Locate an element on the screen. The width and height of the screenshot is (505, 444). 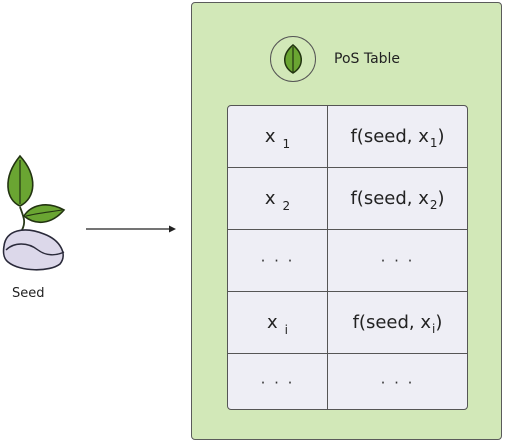
panel-header: PoS Table is located at coordinates (335, 59).